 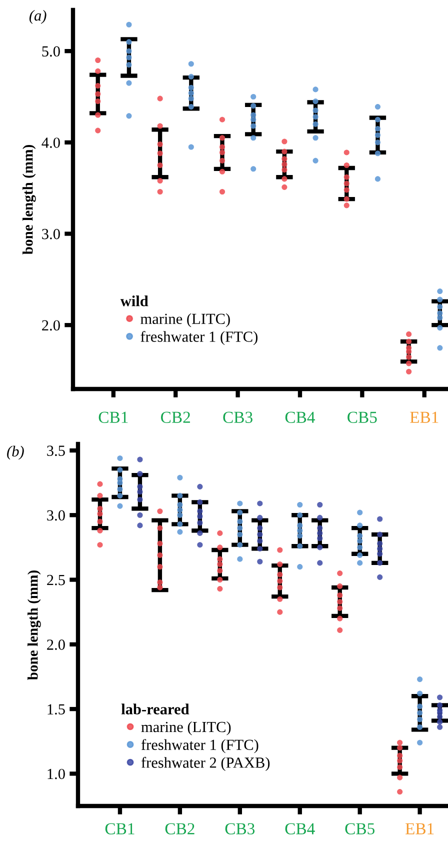 I want to click on y-tick-label: 1.0, so click(x=56, y=774).